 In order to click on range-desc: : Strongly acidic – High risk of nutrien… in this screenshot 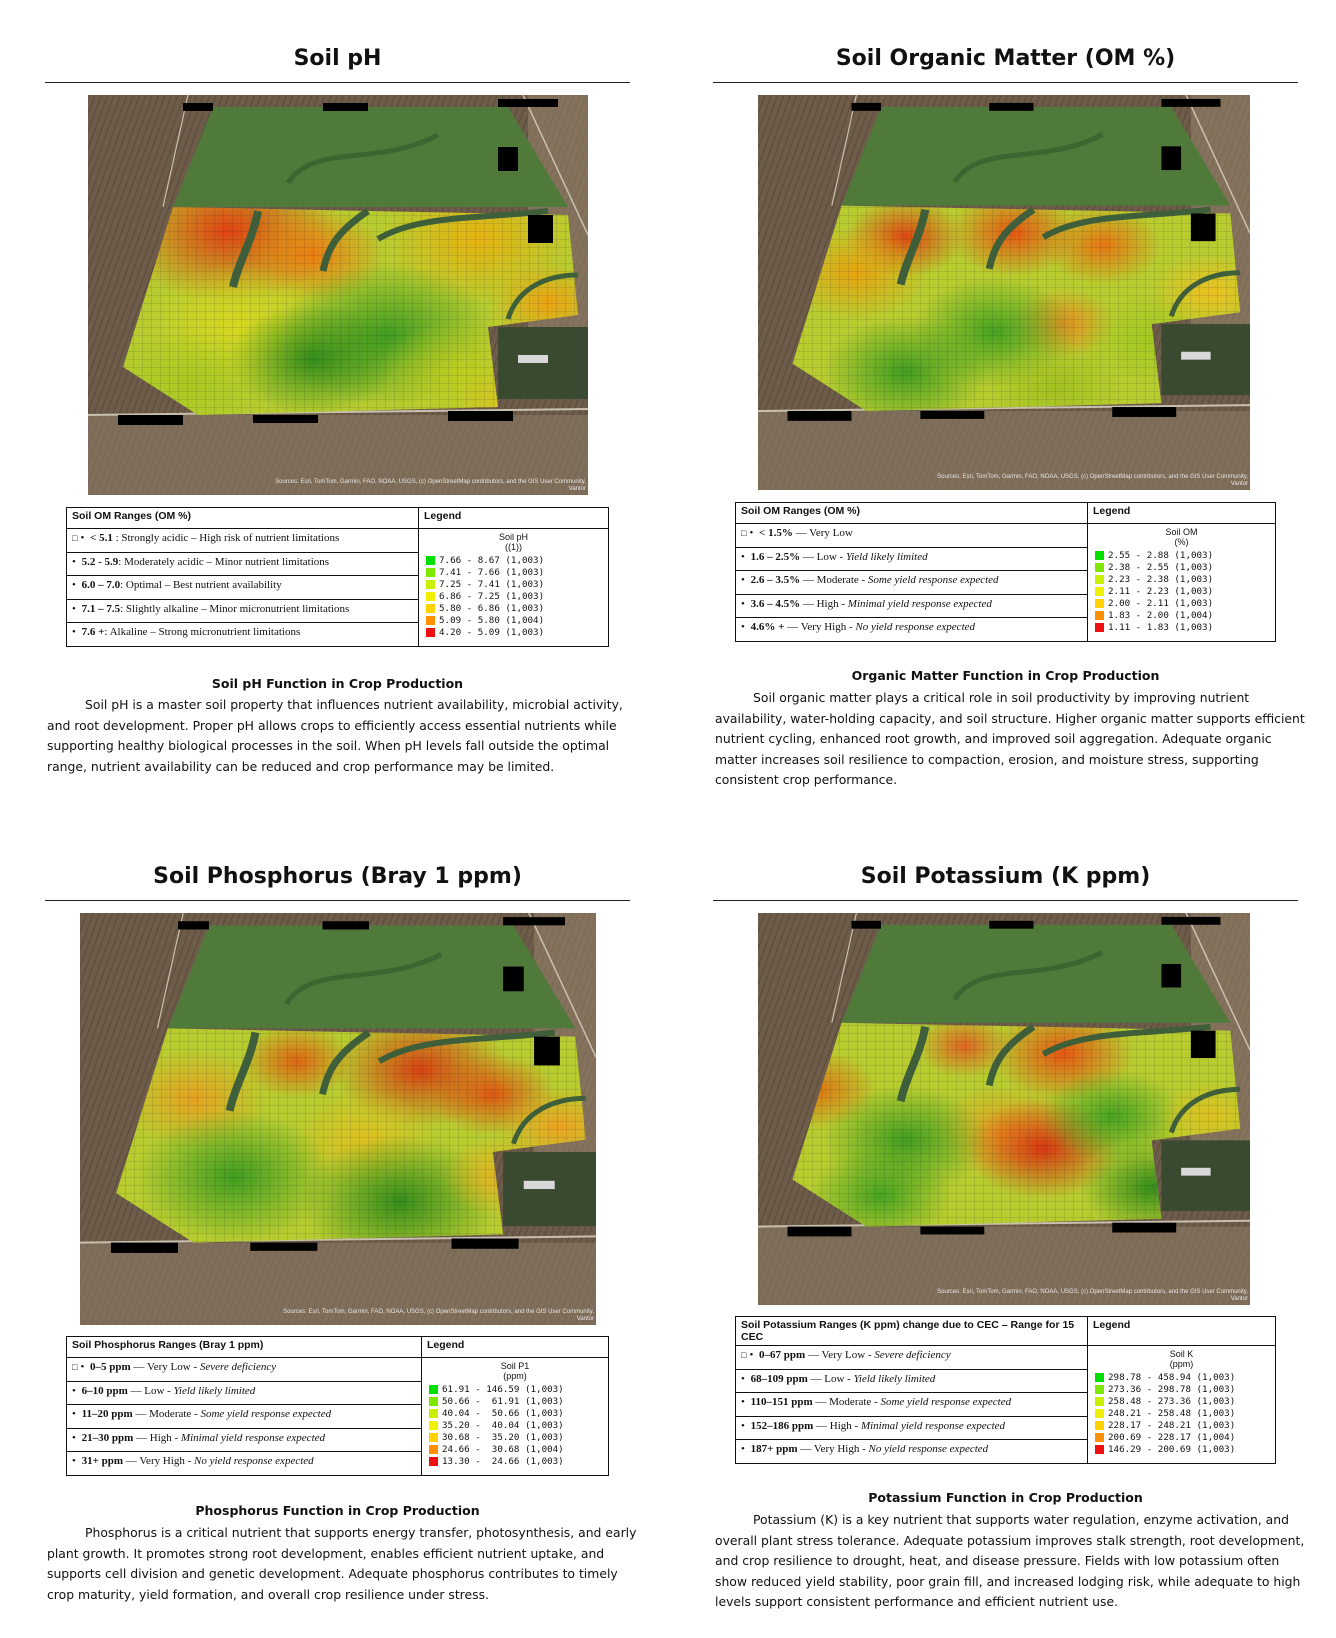, I will do `click(226, 538)`.